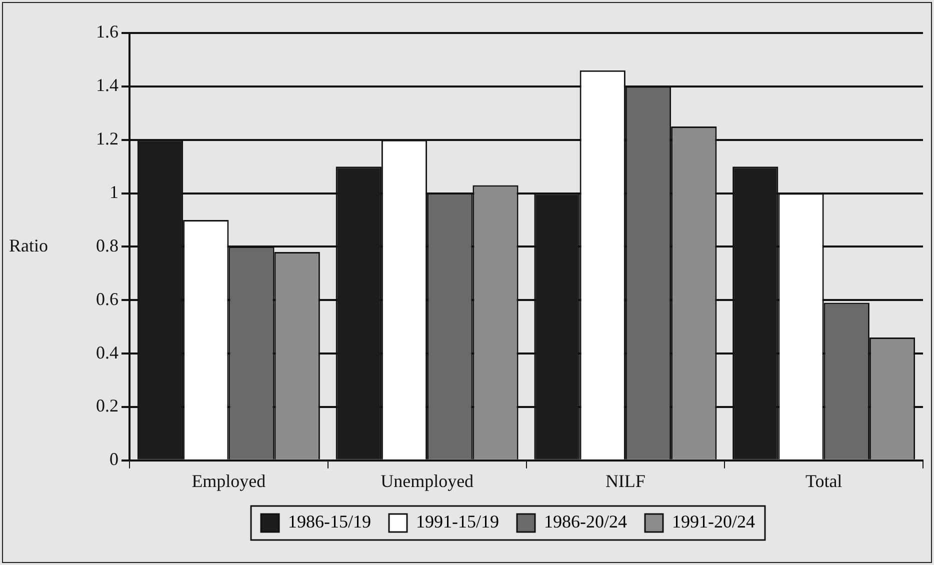 Image resolution: width=934 pixels, height=565 pixels. I want to click on y-tick-label: 0.2, so click(107, 406).